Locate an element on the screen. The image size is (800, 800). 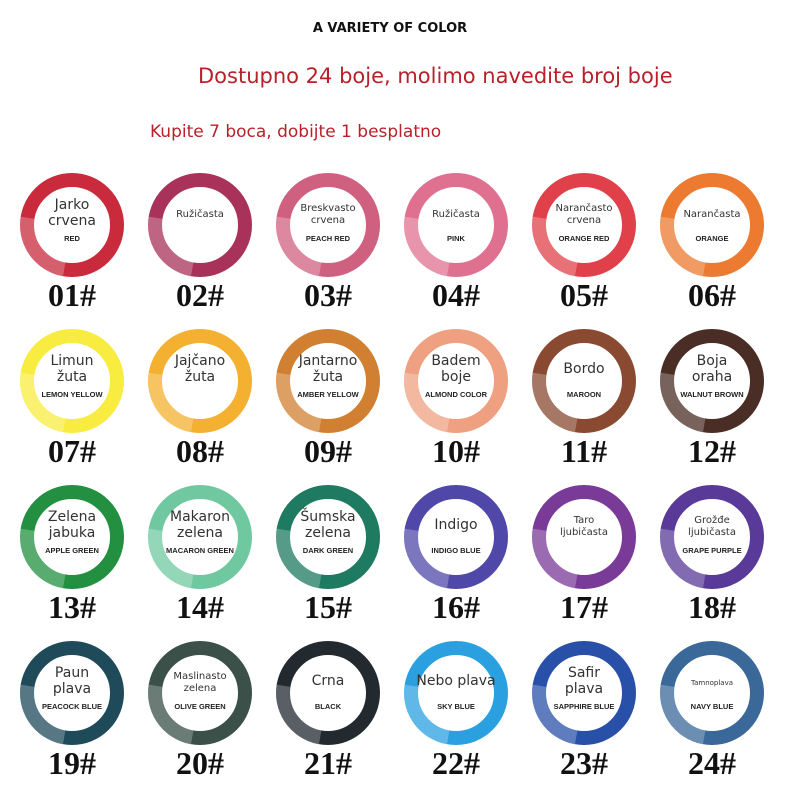
color-swatch: Crna BLACK 21# is located at coordinates (328, 711).